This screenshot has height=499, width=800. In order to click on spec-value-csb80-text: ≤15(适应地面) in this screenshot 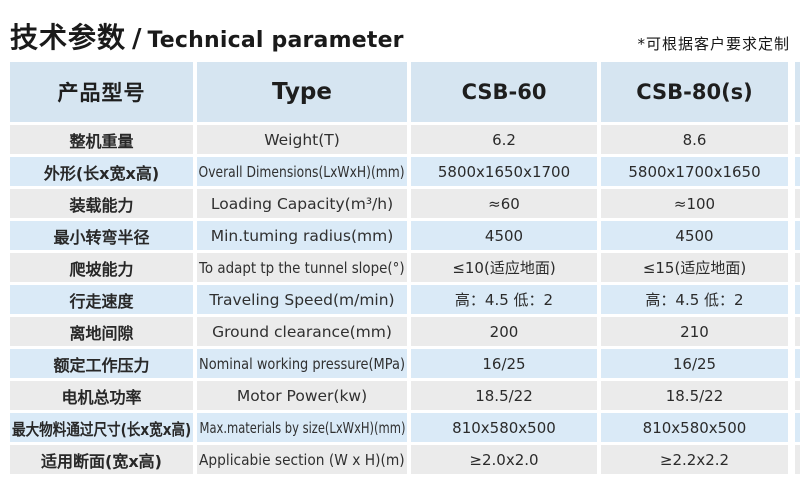, I will do `click(694, 268)`.